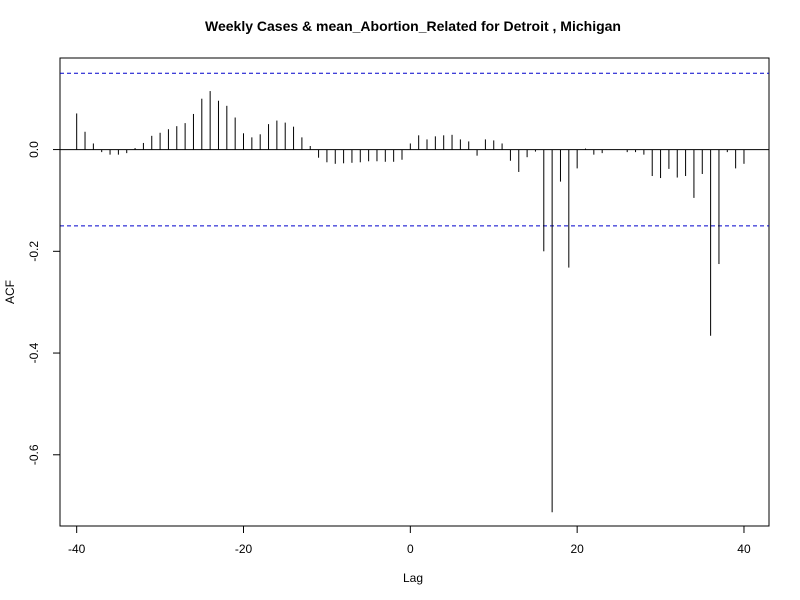 This screenshot has height=600, width=800. What do you see at coordinates (34, 454) in the screenshot?
I see `y-tick-label: -0.6` at bounding box center [34, 454].